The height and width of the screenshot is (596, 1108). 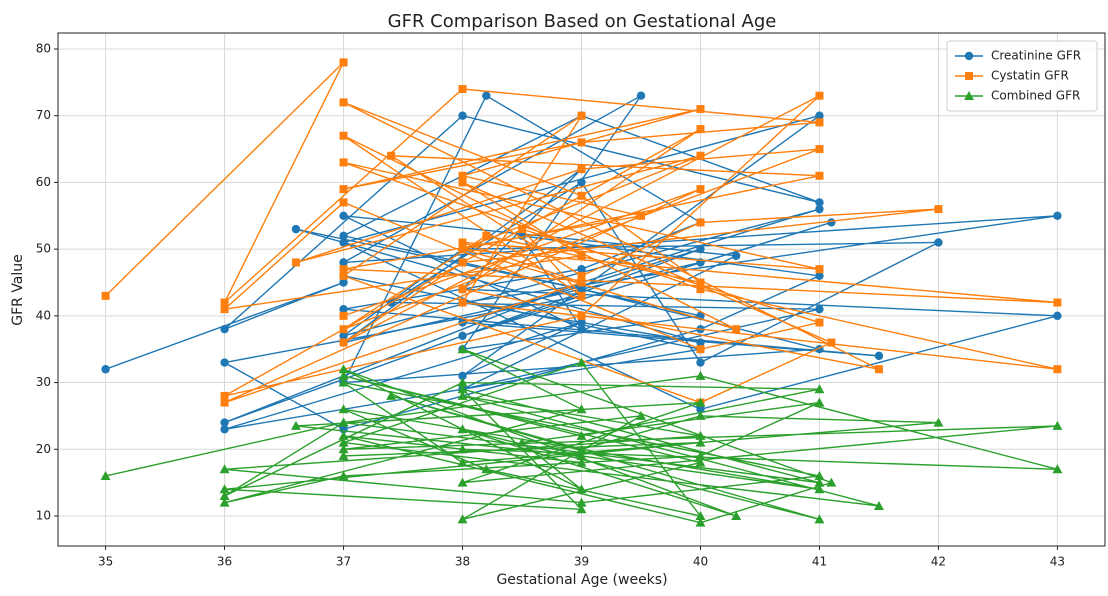 I want to click on x-tick-label: 42, so click(x=938, y=562).